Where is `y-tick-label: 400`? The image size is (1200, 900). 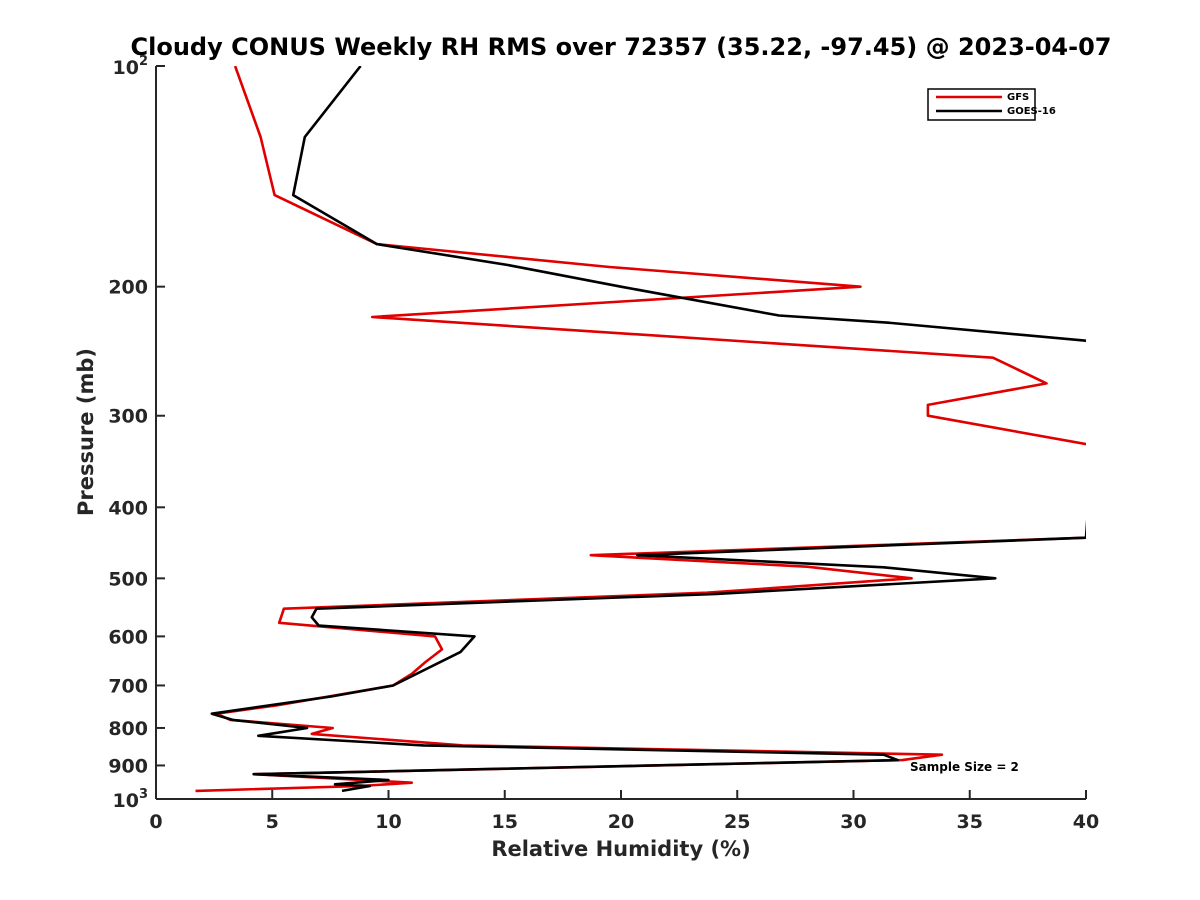 y-tick-label: 400 is located at coordinates (128, 508).